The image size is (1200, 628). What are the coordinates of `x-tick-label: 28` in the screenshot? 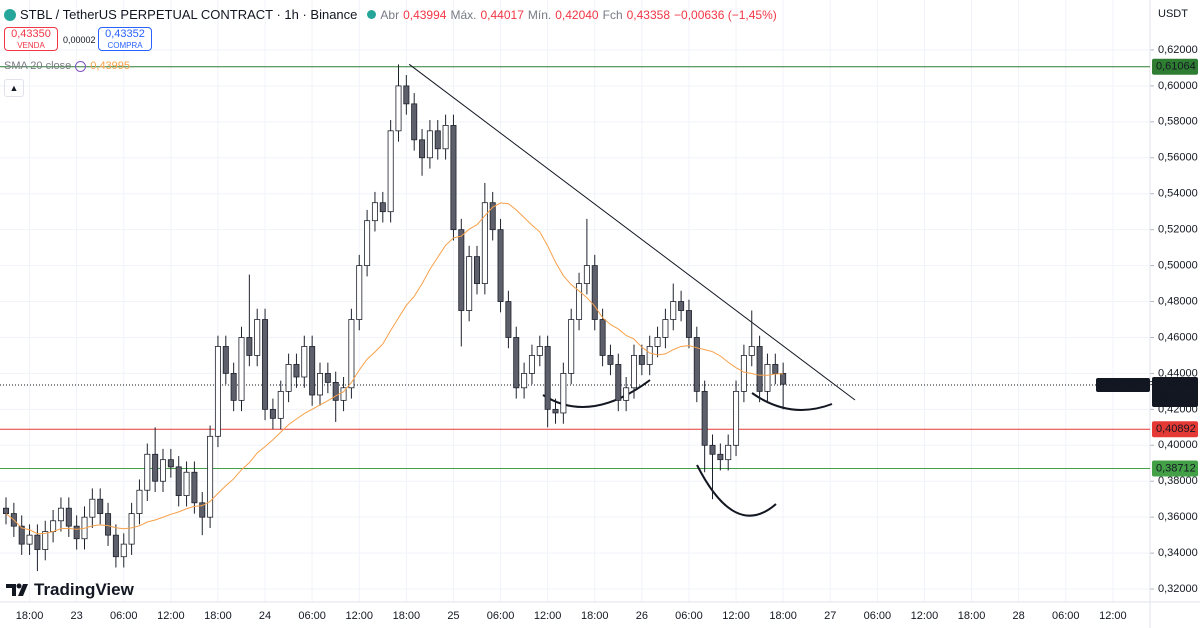 It's located at (1019, 616).